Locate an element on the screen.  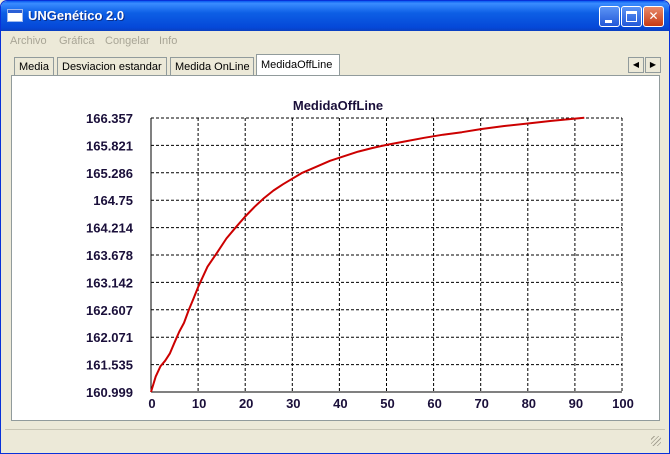
x-tick-label: 50 is located at coordinates (387, 403).